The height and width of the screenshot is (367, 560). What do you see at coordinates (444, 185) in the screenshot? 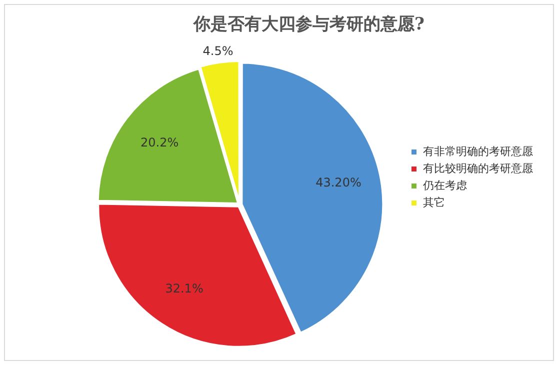
I see `legend-label: 仍在考虑` at bounding box center [444, 185].